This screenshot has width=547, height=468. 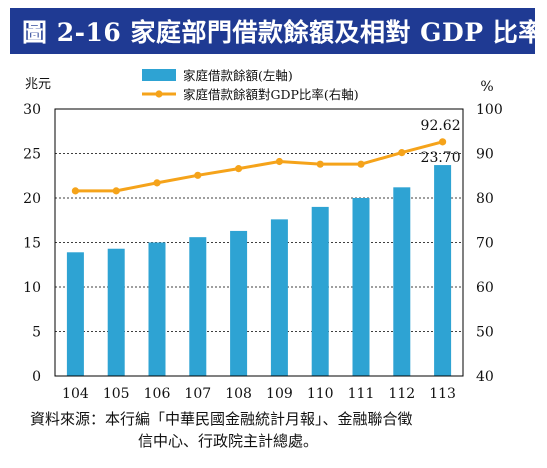 I want to click on y-right-tick-label: 40, so click(x=485, y=377).